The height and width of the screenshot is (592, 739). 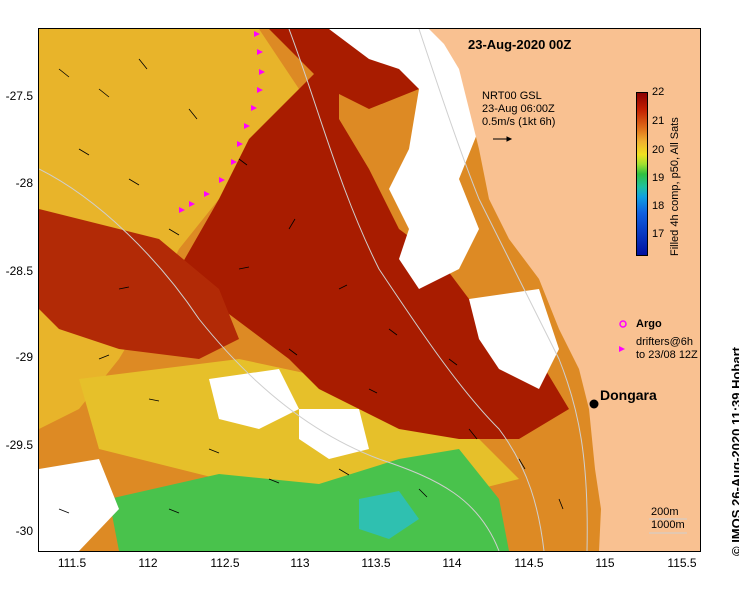 What do you see at coordinates (667, 355) in the screenshot?
I see `drifter-legend-line: to 23/08 12Z` at bounding box center [667, 355].